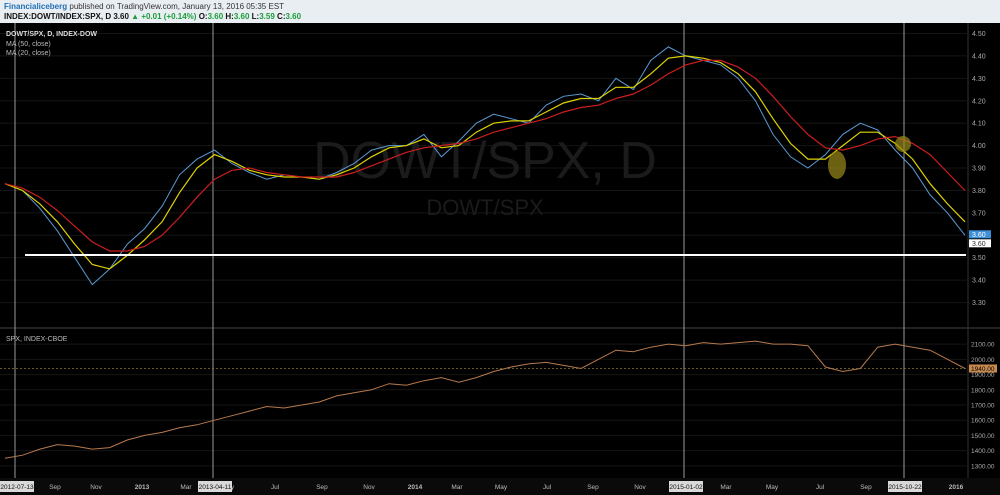 The image size is (1000, 495). I want to click on price-tick-label: 4.50, so click(979, 34).